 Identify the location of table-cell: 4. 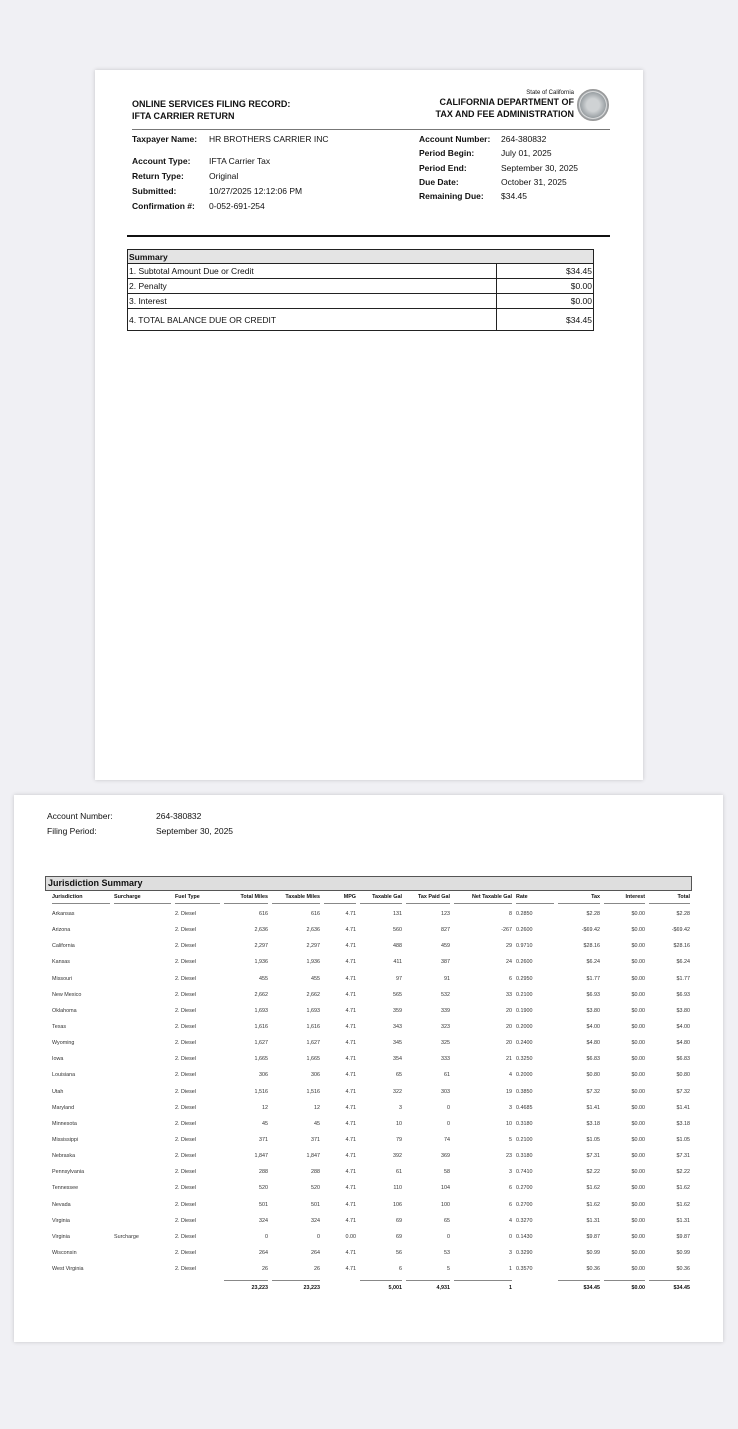
(510, 1220).